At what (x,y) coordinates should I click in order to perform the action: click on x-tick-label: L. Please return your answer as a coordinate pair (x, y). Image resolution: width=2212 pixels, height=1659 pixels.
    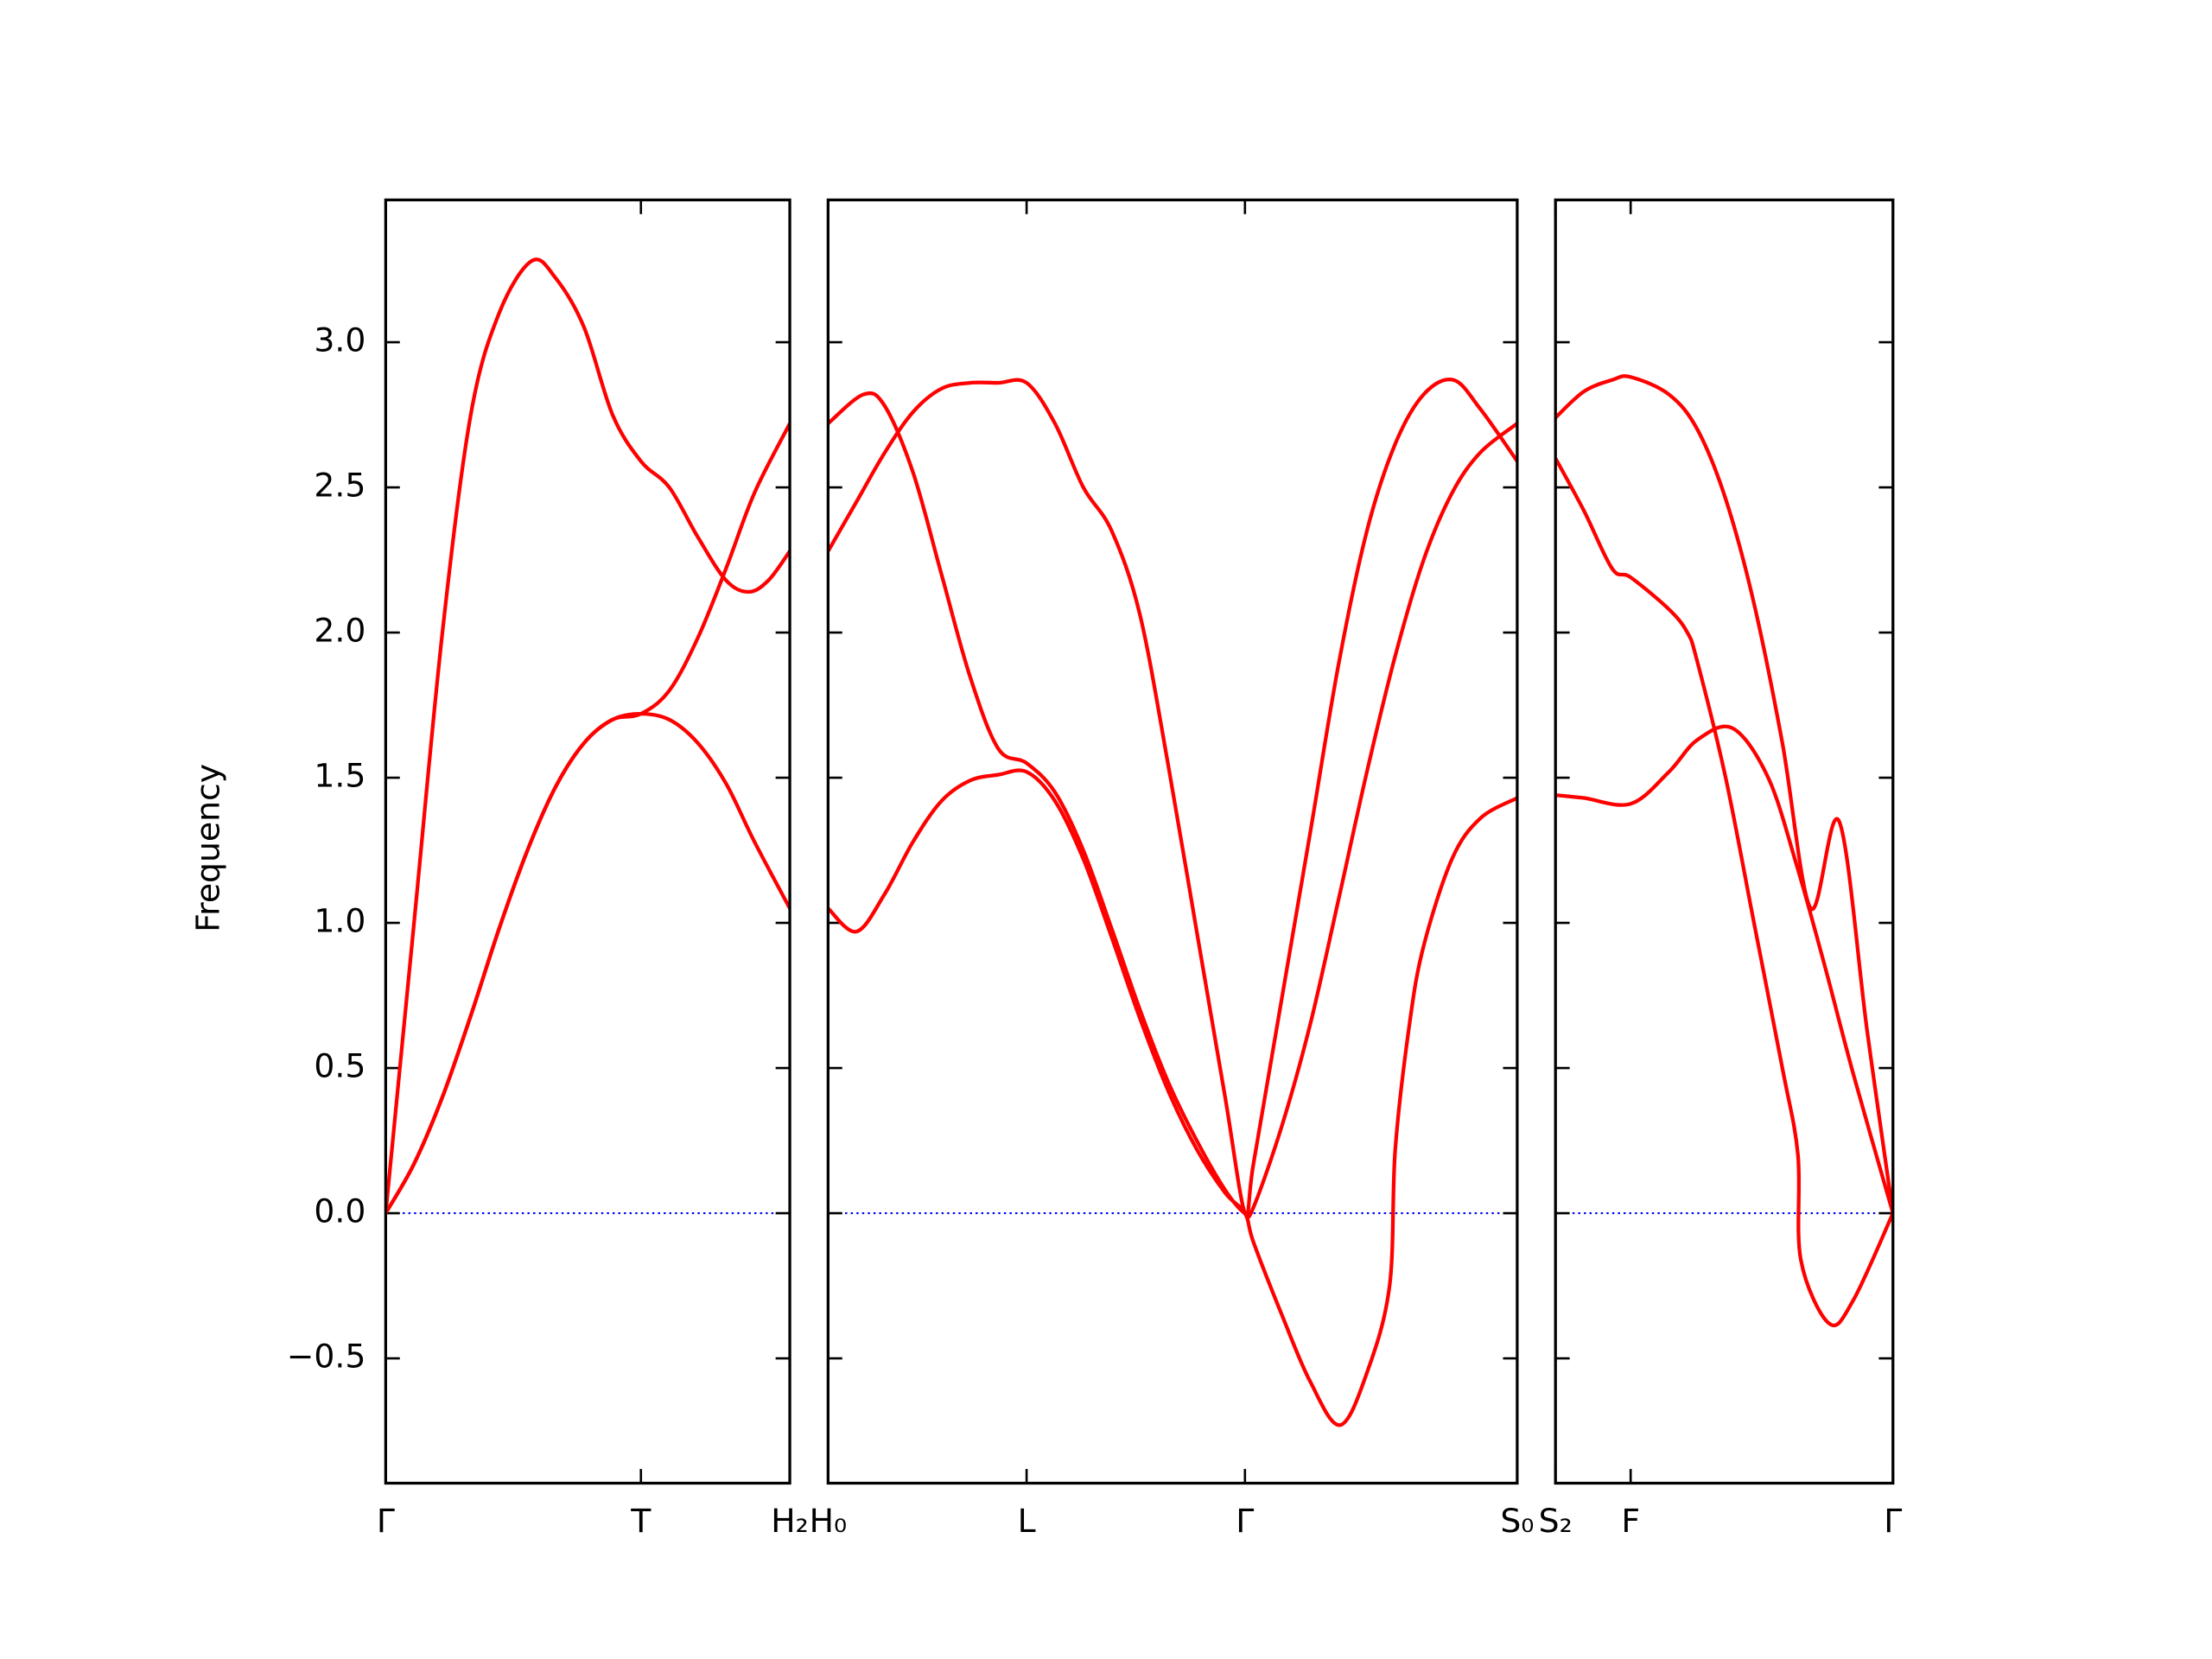
    Looking at the image, I should click on (1027, 1521).